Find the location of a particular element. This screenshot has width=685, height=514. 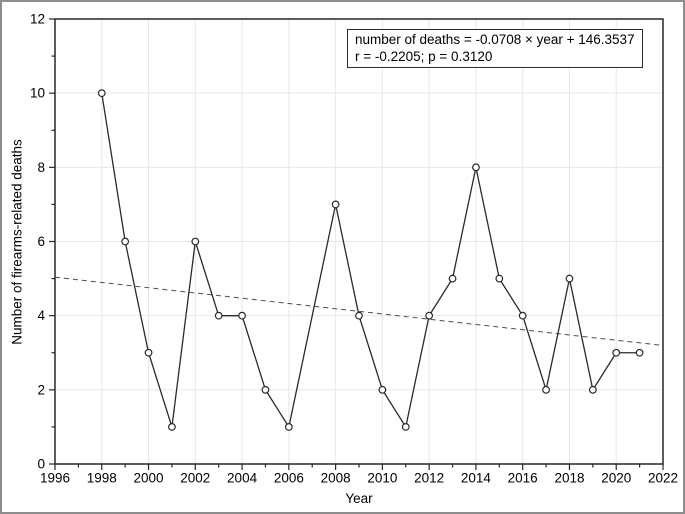

x-tick-label: 2010 is located at coordinates (382, 478).